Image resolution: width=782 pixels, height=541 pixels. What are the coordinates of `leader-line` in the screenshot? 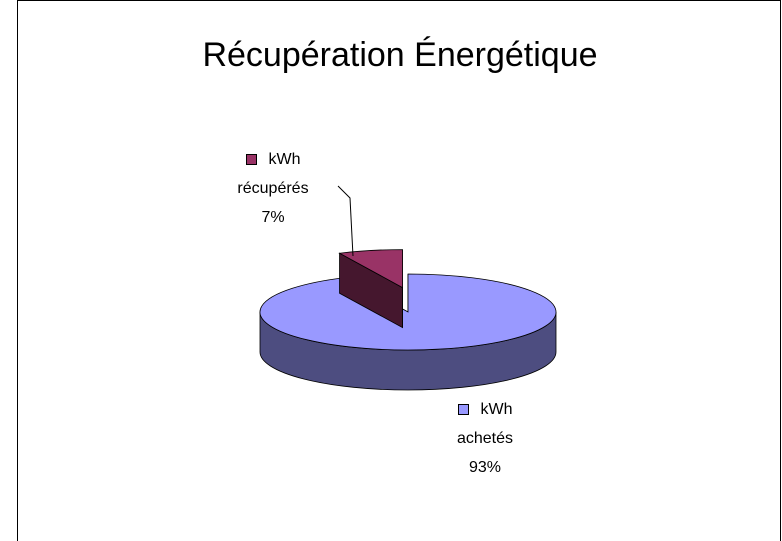 It's located at (345, 221).